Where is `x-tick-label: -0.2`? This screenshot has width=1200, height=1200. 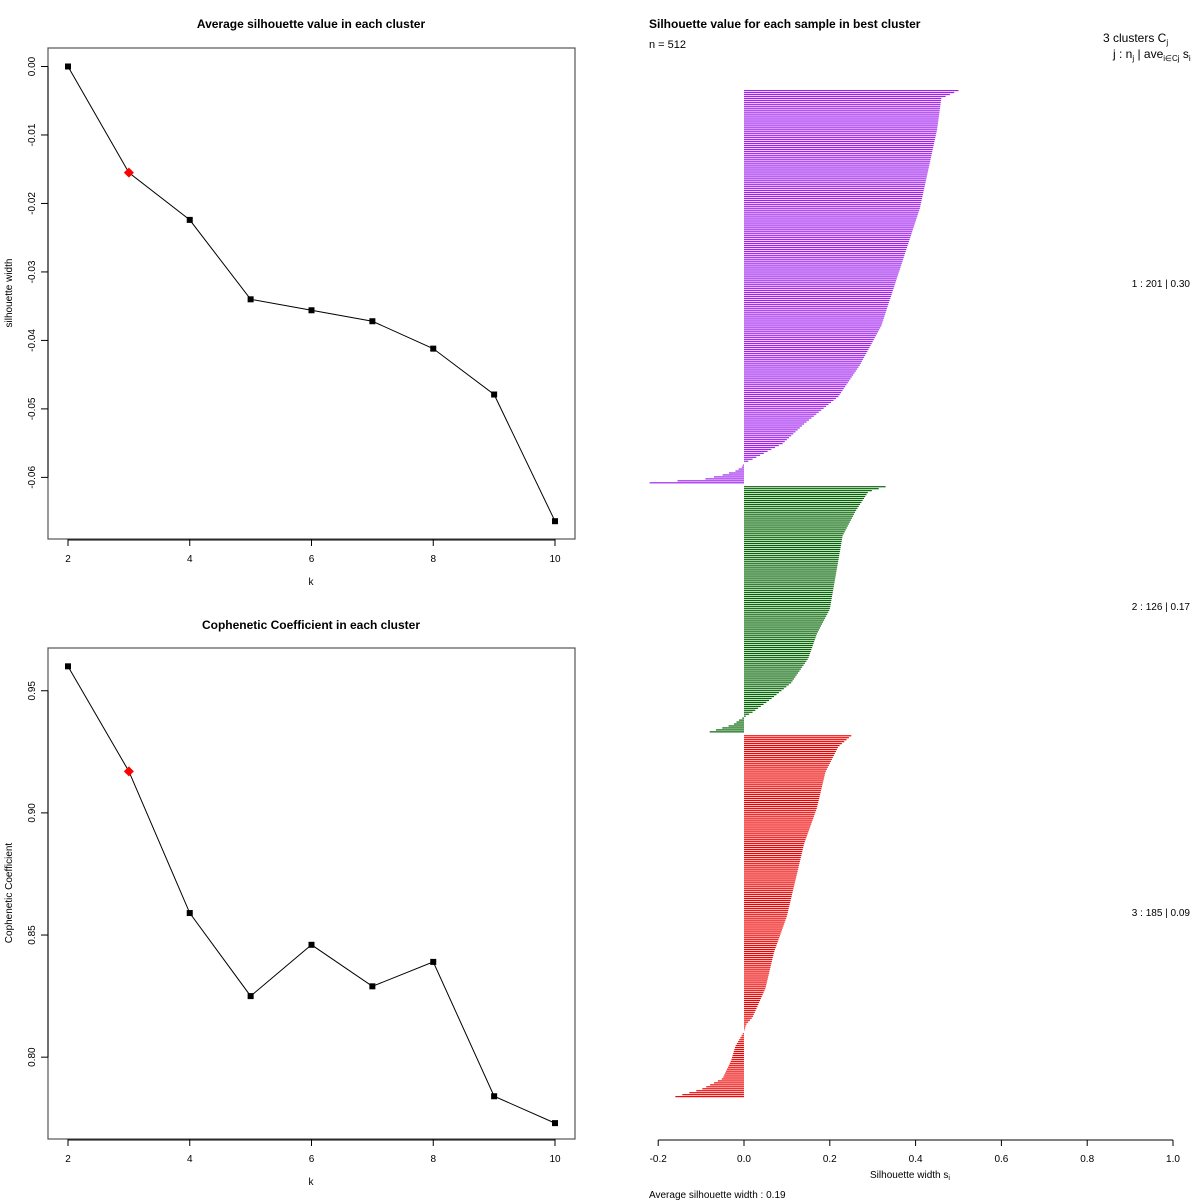 x-tick-label: -0.2 is located at coordinates (659, 1159).